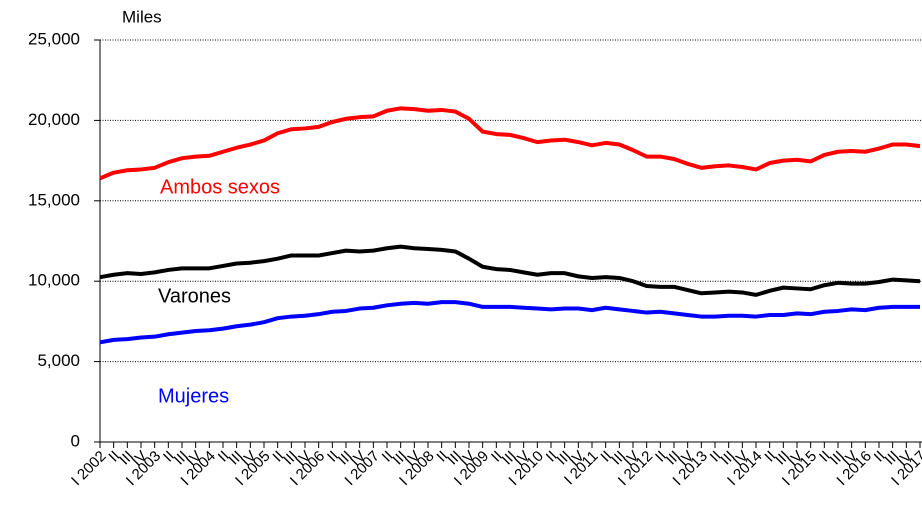 This screenshot has width=922, height=521. I want to click on series-label: Varones, so click(194, 296).